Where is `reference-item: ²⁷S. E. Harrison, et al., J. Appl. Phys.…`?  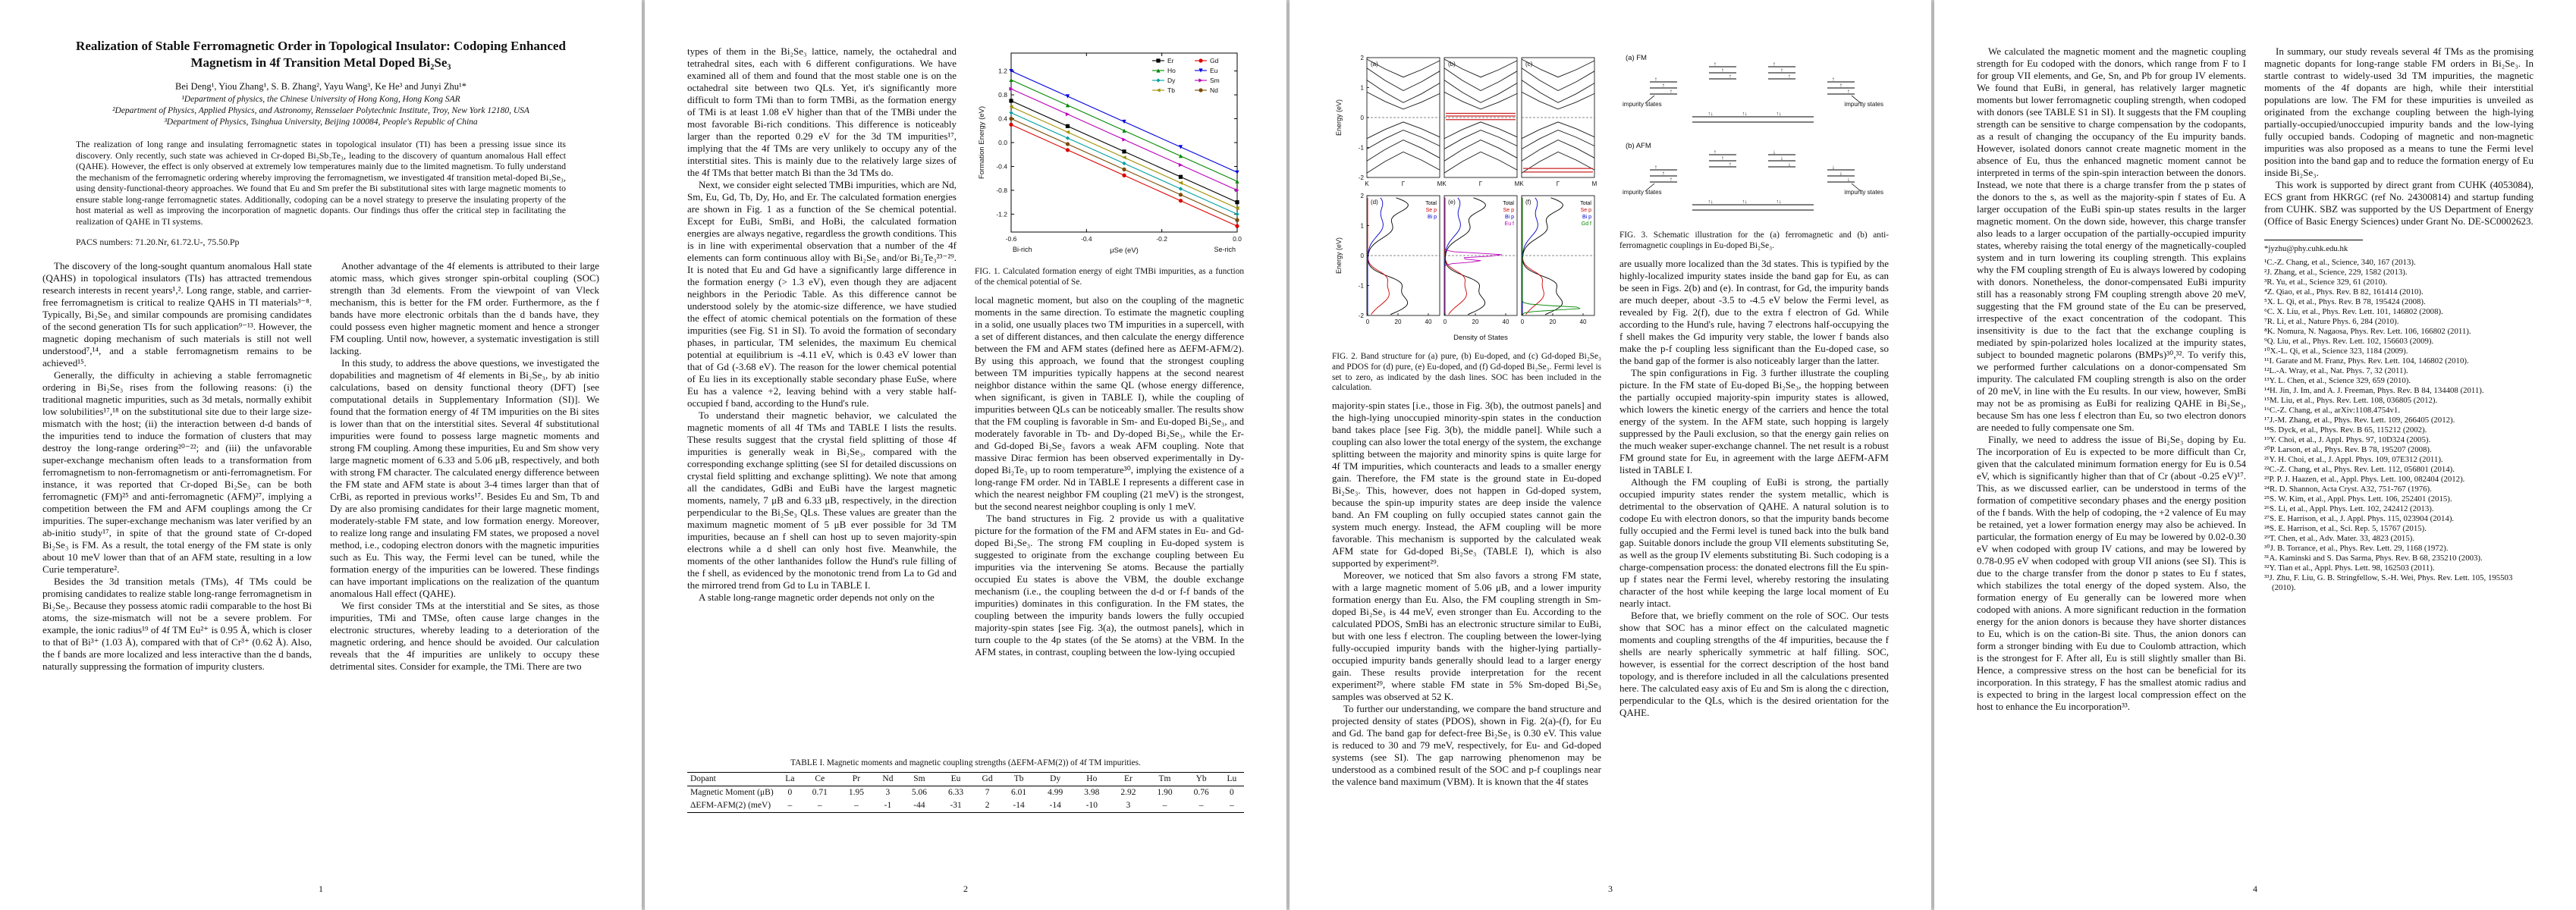 reference-item: ²⁷S. E. Harrison, et al., J. Appl. Phys.… is located at coordinates (2359, 518).